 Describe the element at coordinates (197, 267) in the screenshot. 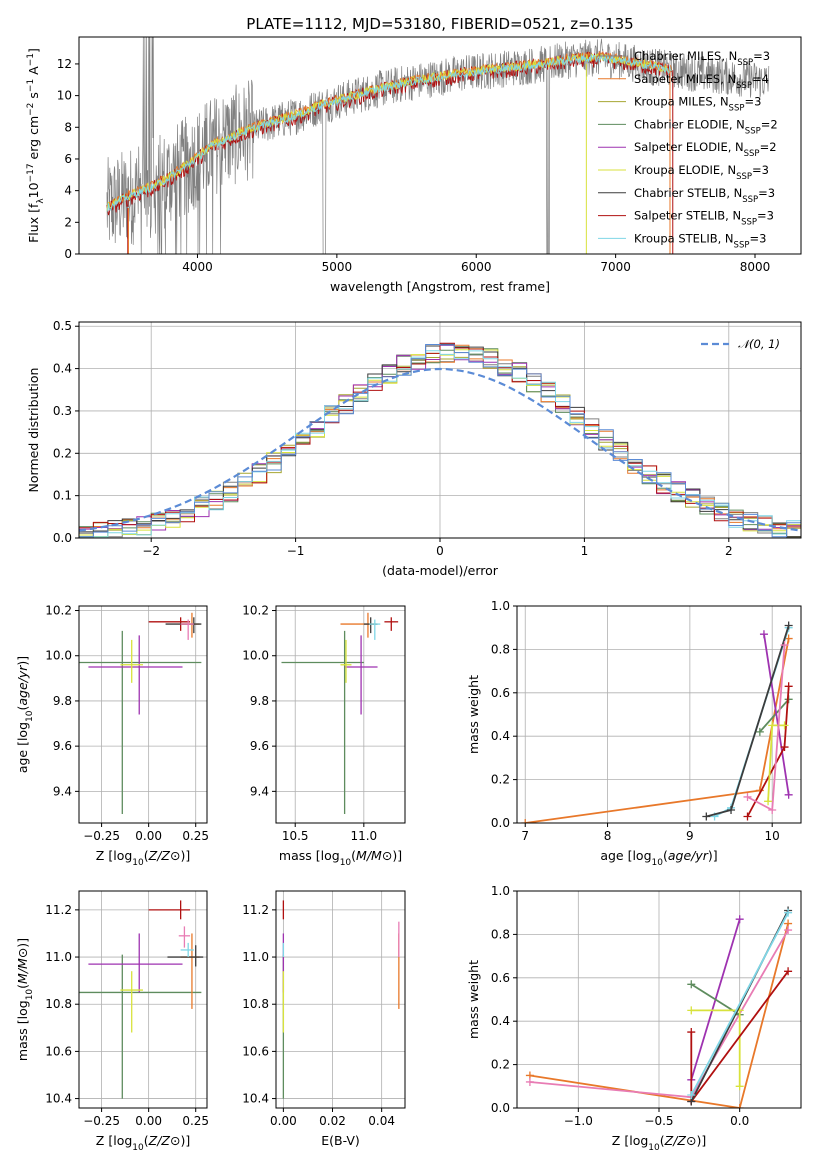

I see `x-tick-label: 4000` at that location.